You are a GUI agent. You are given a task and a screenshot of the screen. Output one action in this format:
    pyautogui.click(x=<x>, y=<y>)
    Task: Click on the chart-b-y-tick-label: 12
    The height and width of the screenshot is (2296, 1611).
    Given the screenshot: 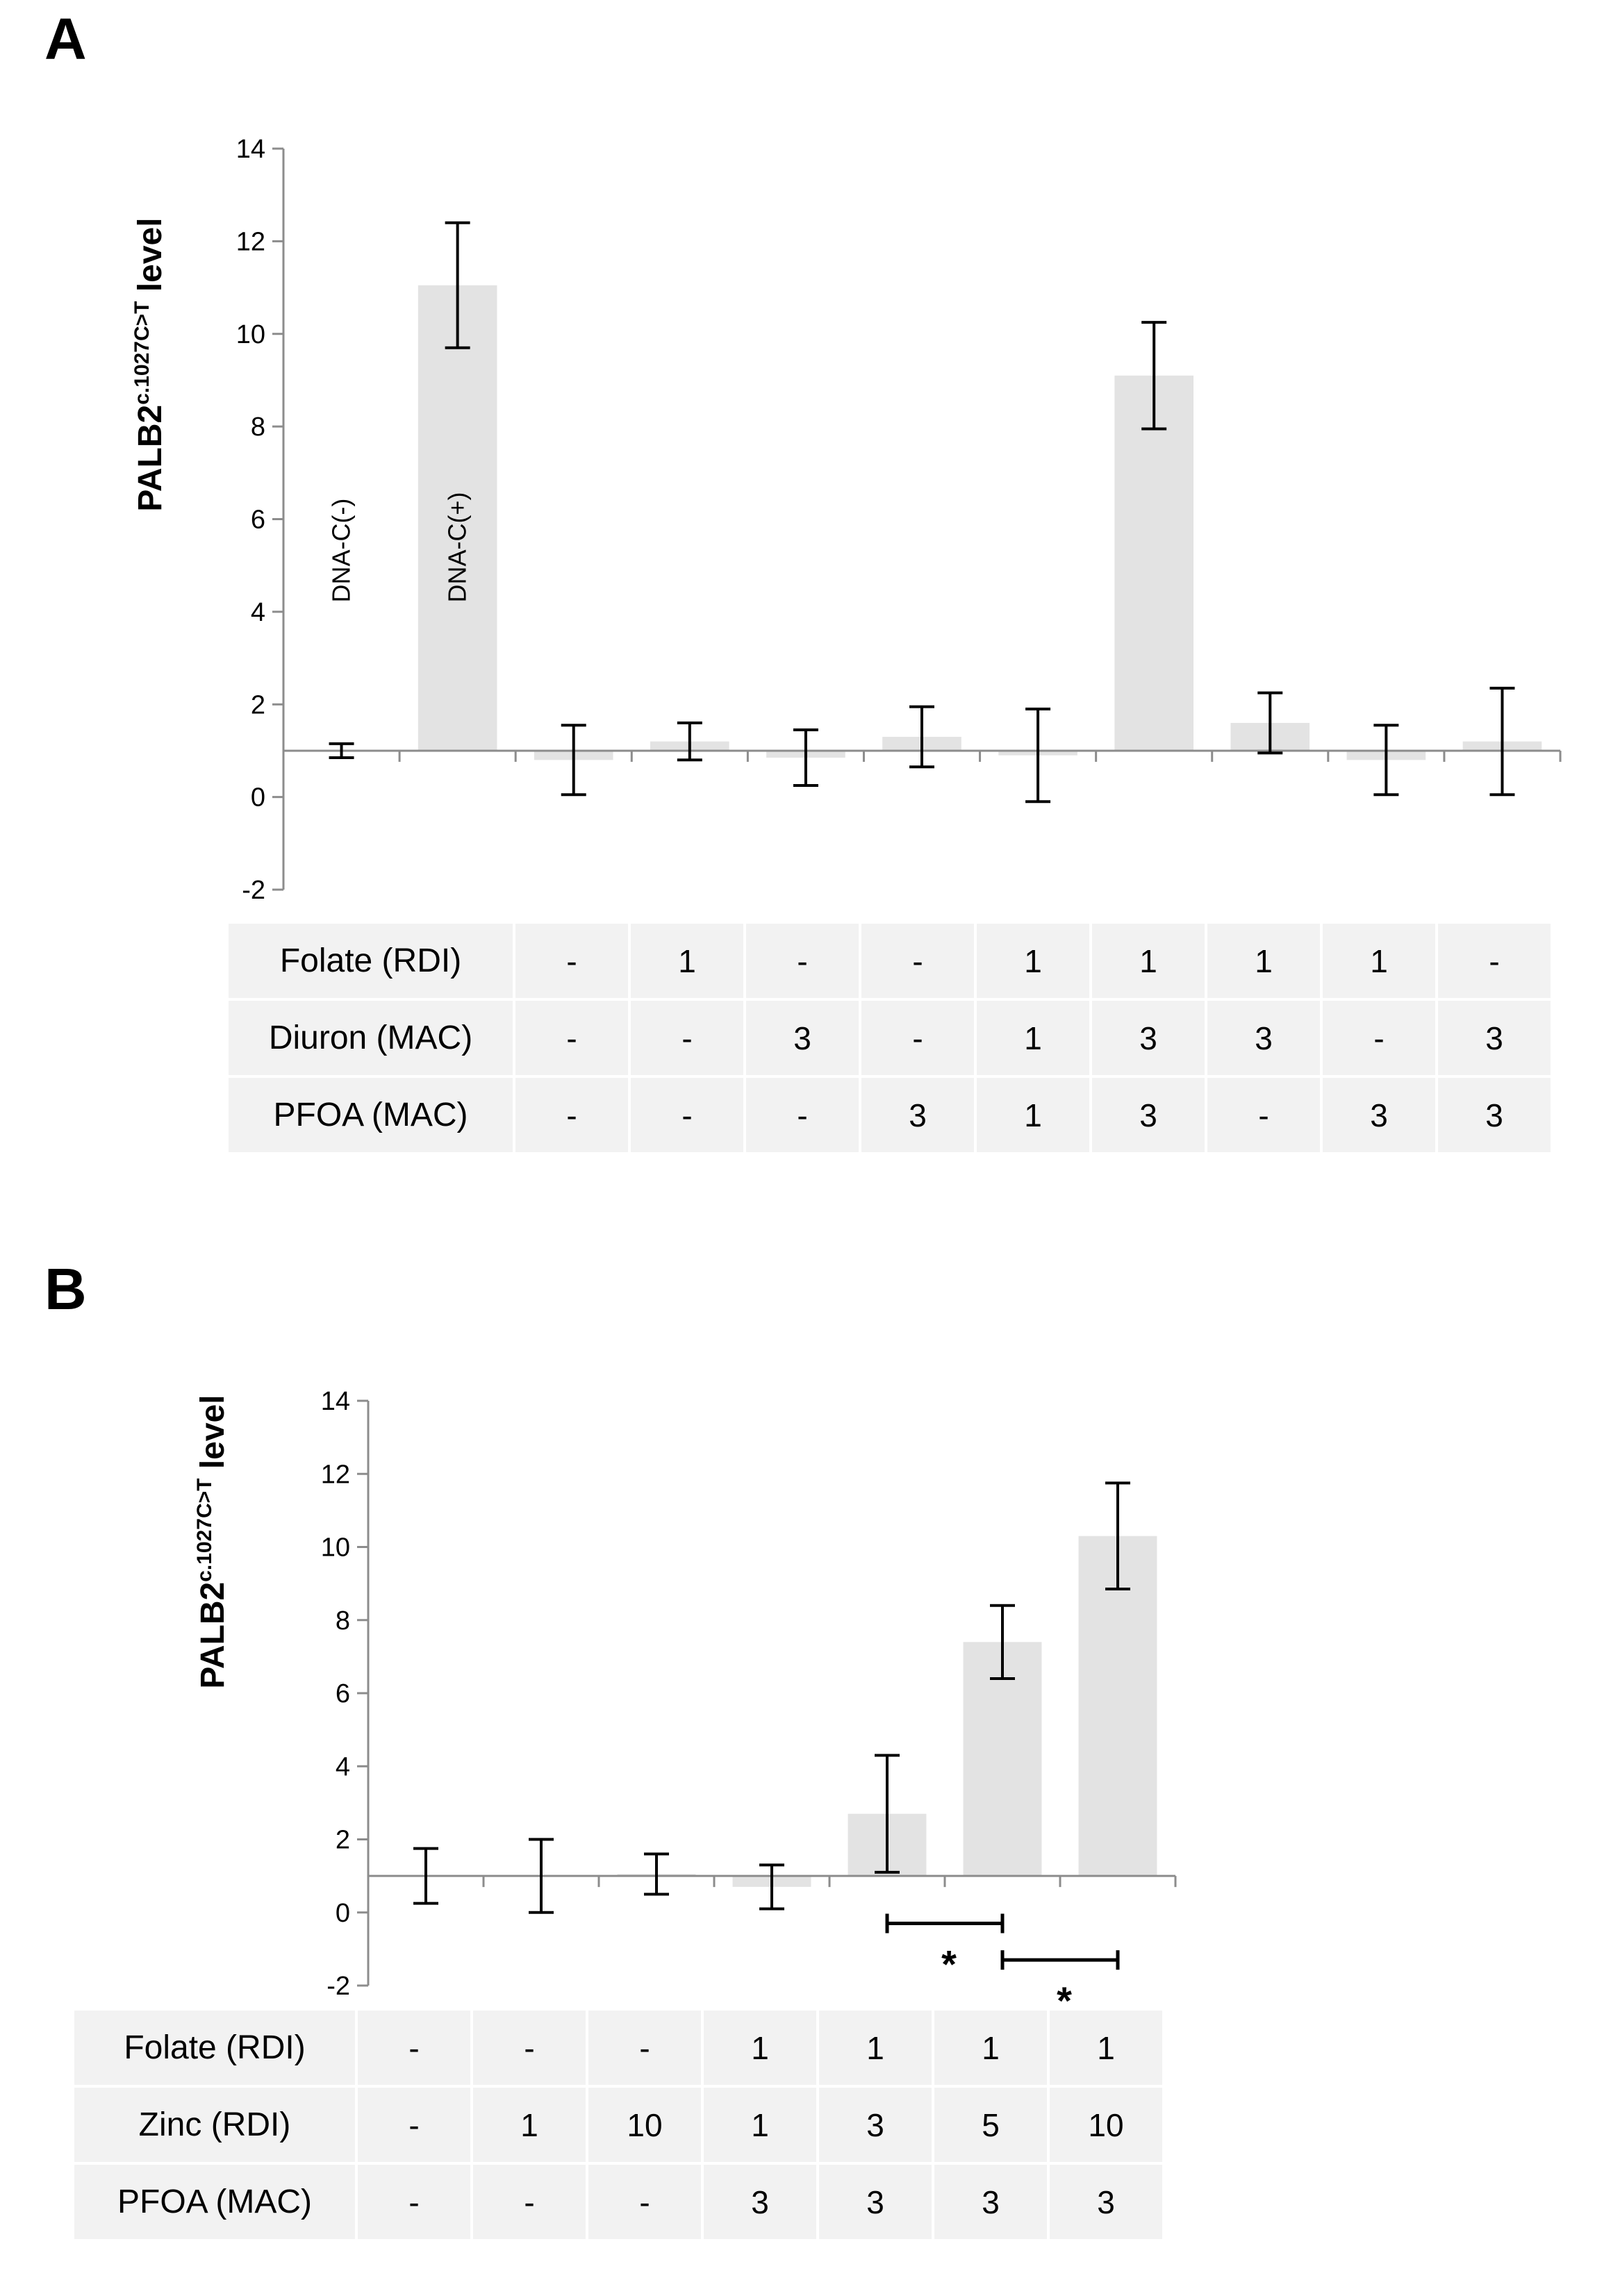 What is the action you would take?
    pyautogui.click(x=336, y=1474)
    